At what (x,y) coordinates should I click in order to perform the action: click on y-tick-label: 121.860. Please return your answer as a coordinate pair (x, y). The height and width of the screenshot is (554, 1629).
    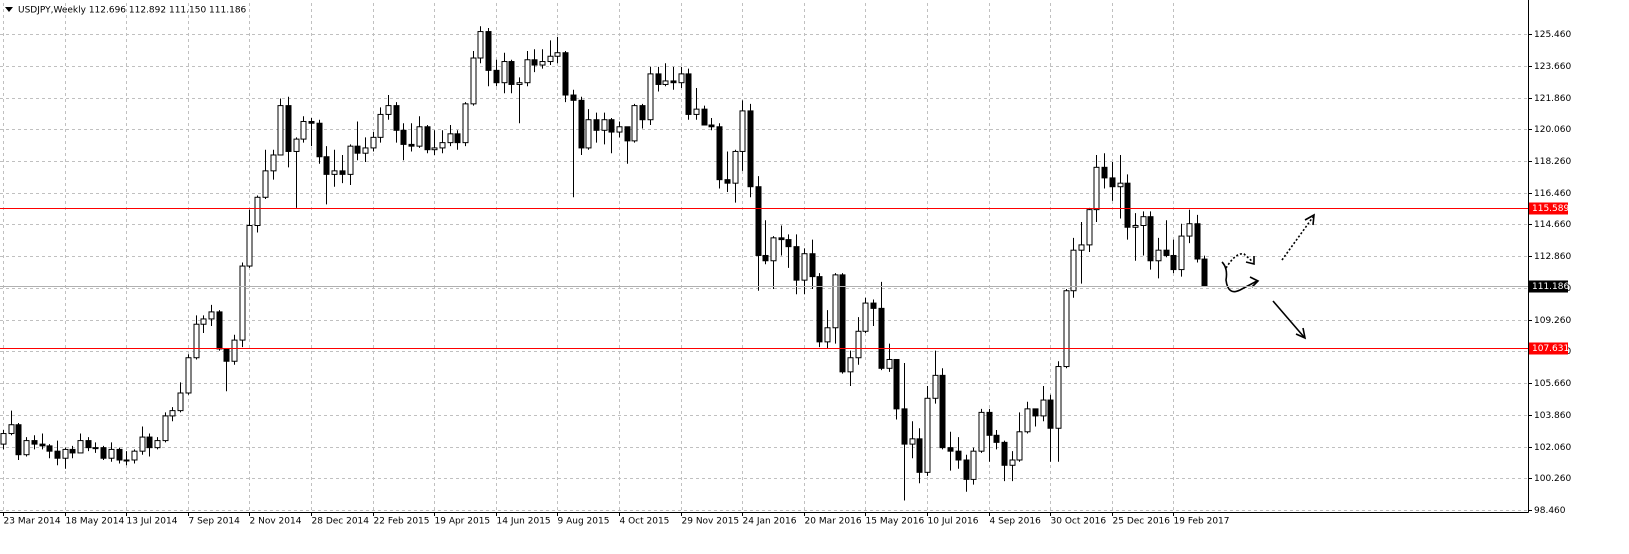
    Looking at the image, I should click on (1552, 99).